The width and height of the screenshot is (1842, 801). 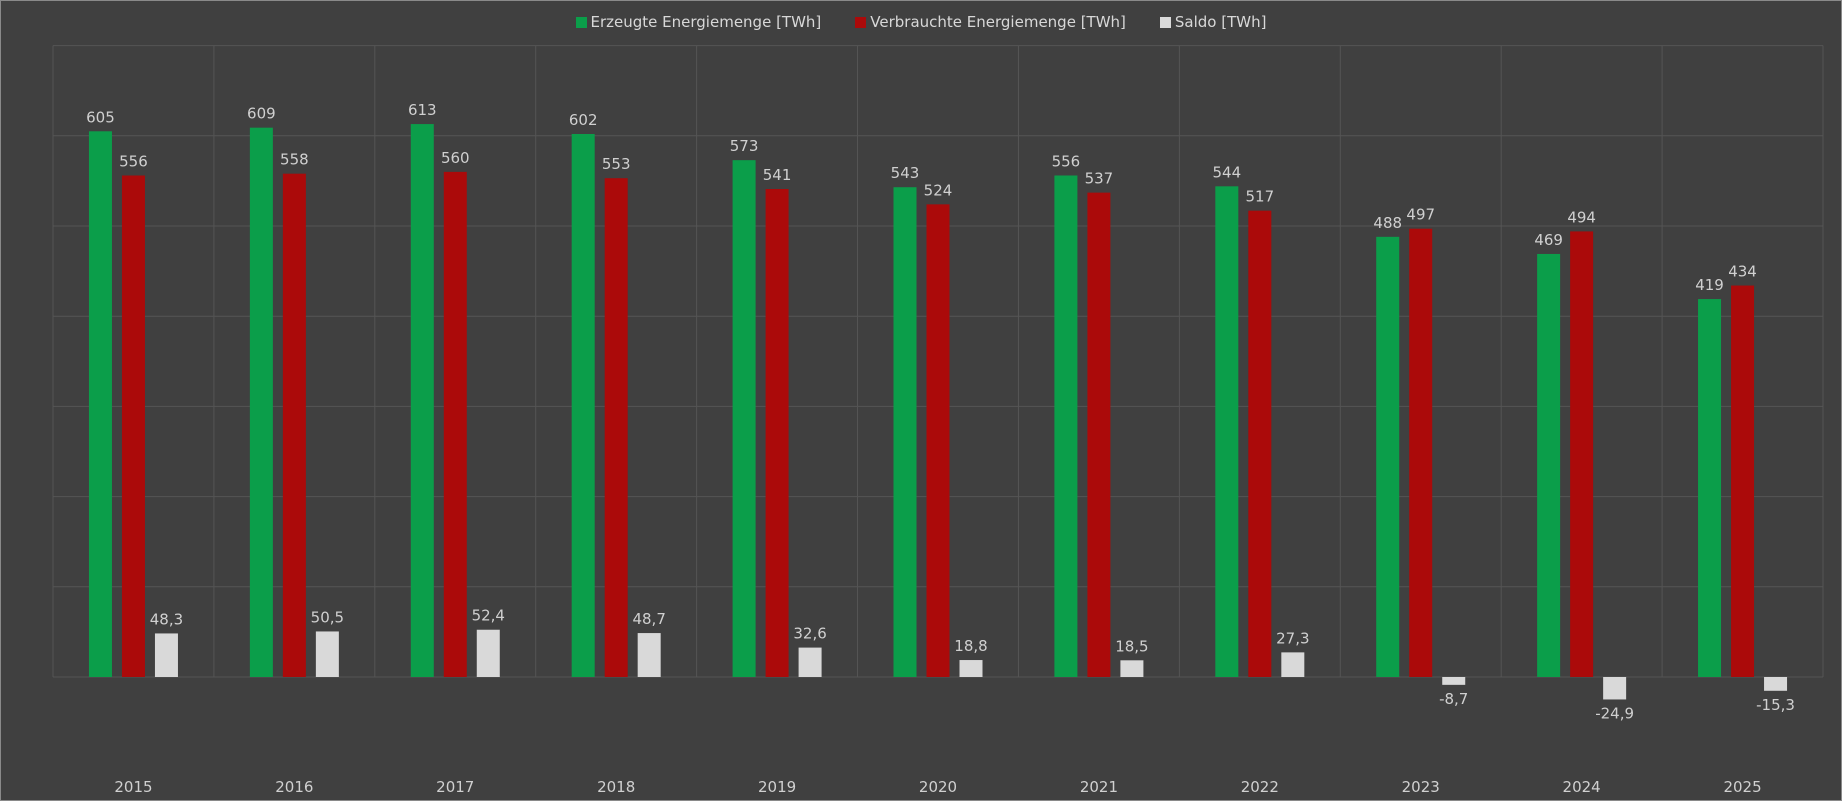 What do you see at coordinates (1742, 787) in the screenshot?
I see `x-tick-label: 2025` at bounding box center [1742, 787].